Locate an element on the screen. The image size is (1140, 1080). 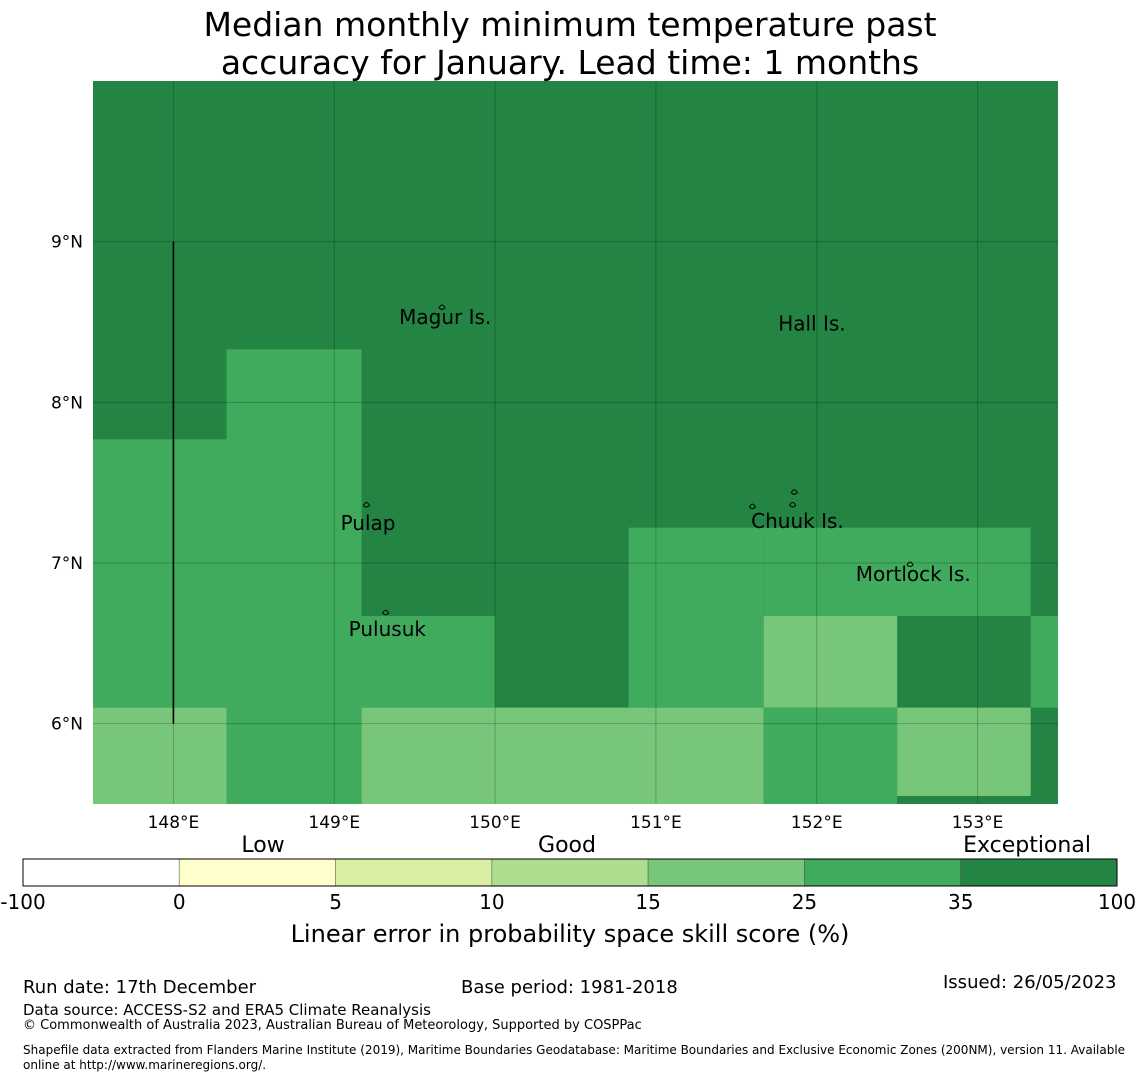
latitude-tick-label: 8°N is located at coordinates (67, 403).